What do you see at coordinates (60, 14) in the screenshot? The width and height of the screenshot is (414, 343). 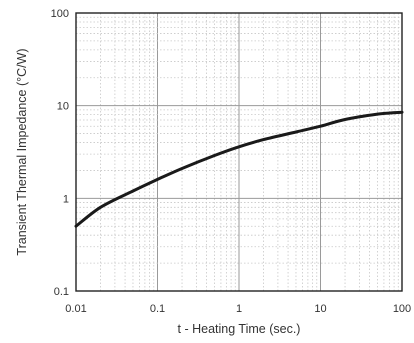 I see `y-tick-label: 100` at bounding box center [60, 14].